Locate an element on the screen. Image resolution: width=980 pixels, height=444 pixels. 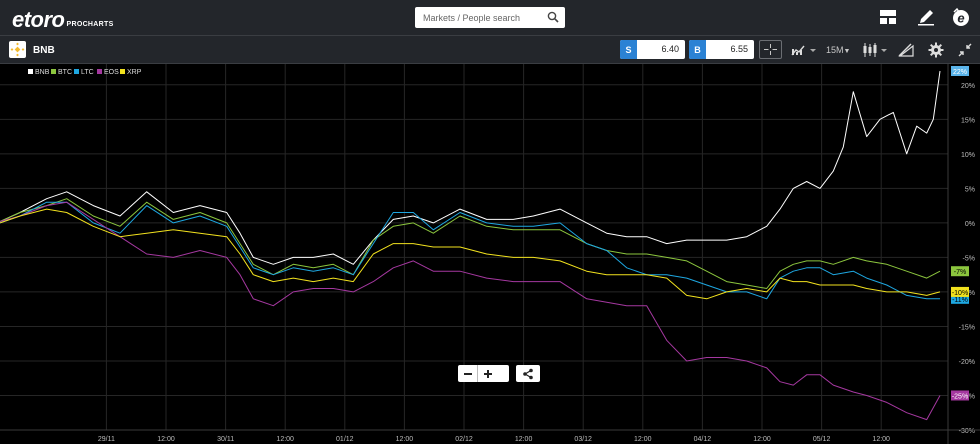
sell-price: 6.40 is located at coordinates (670, 49).